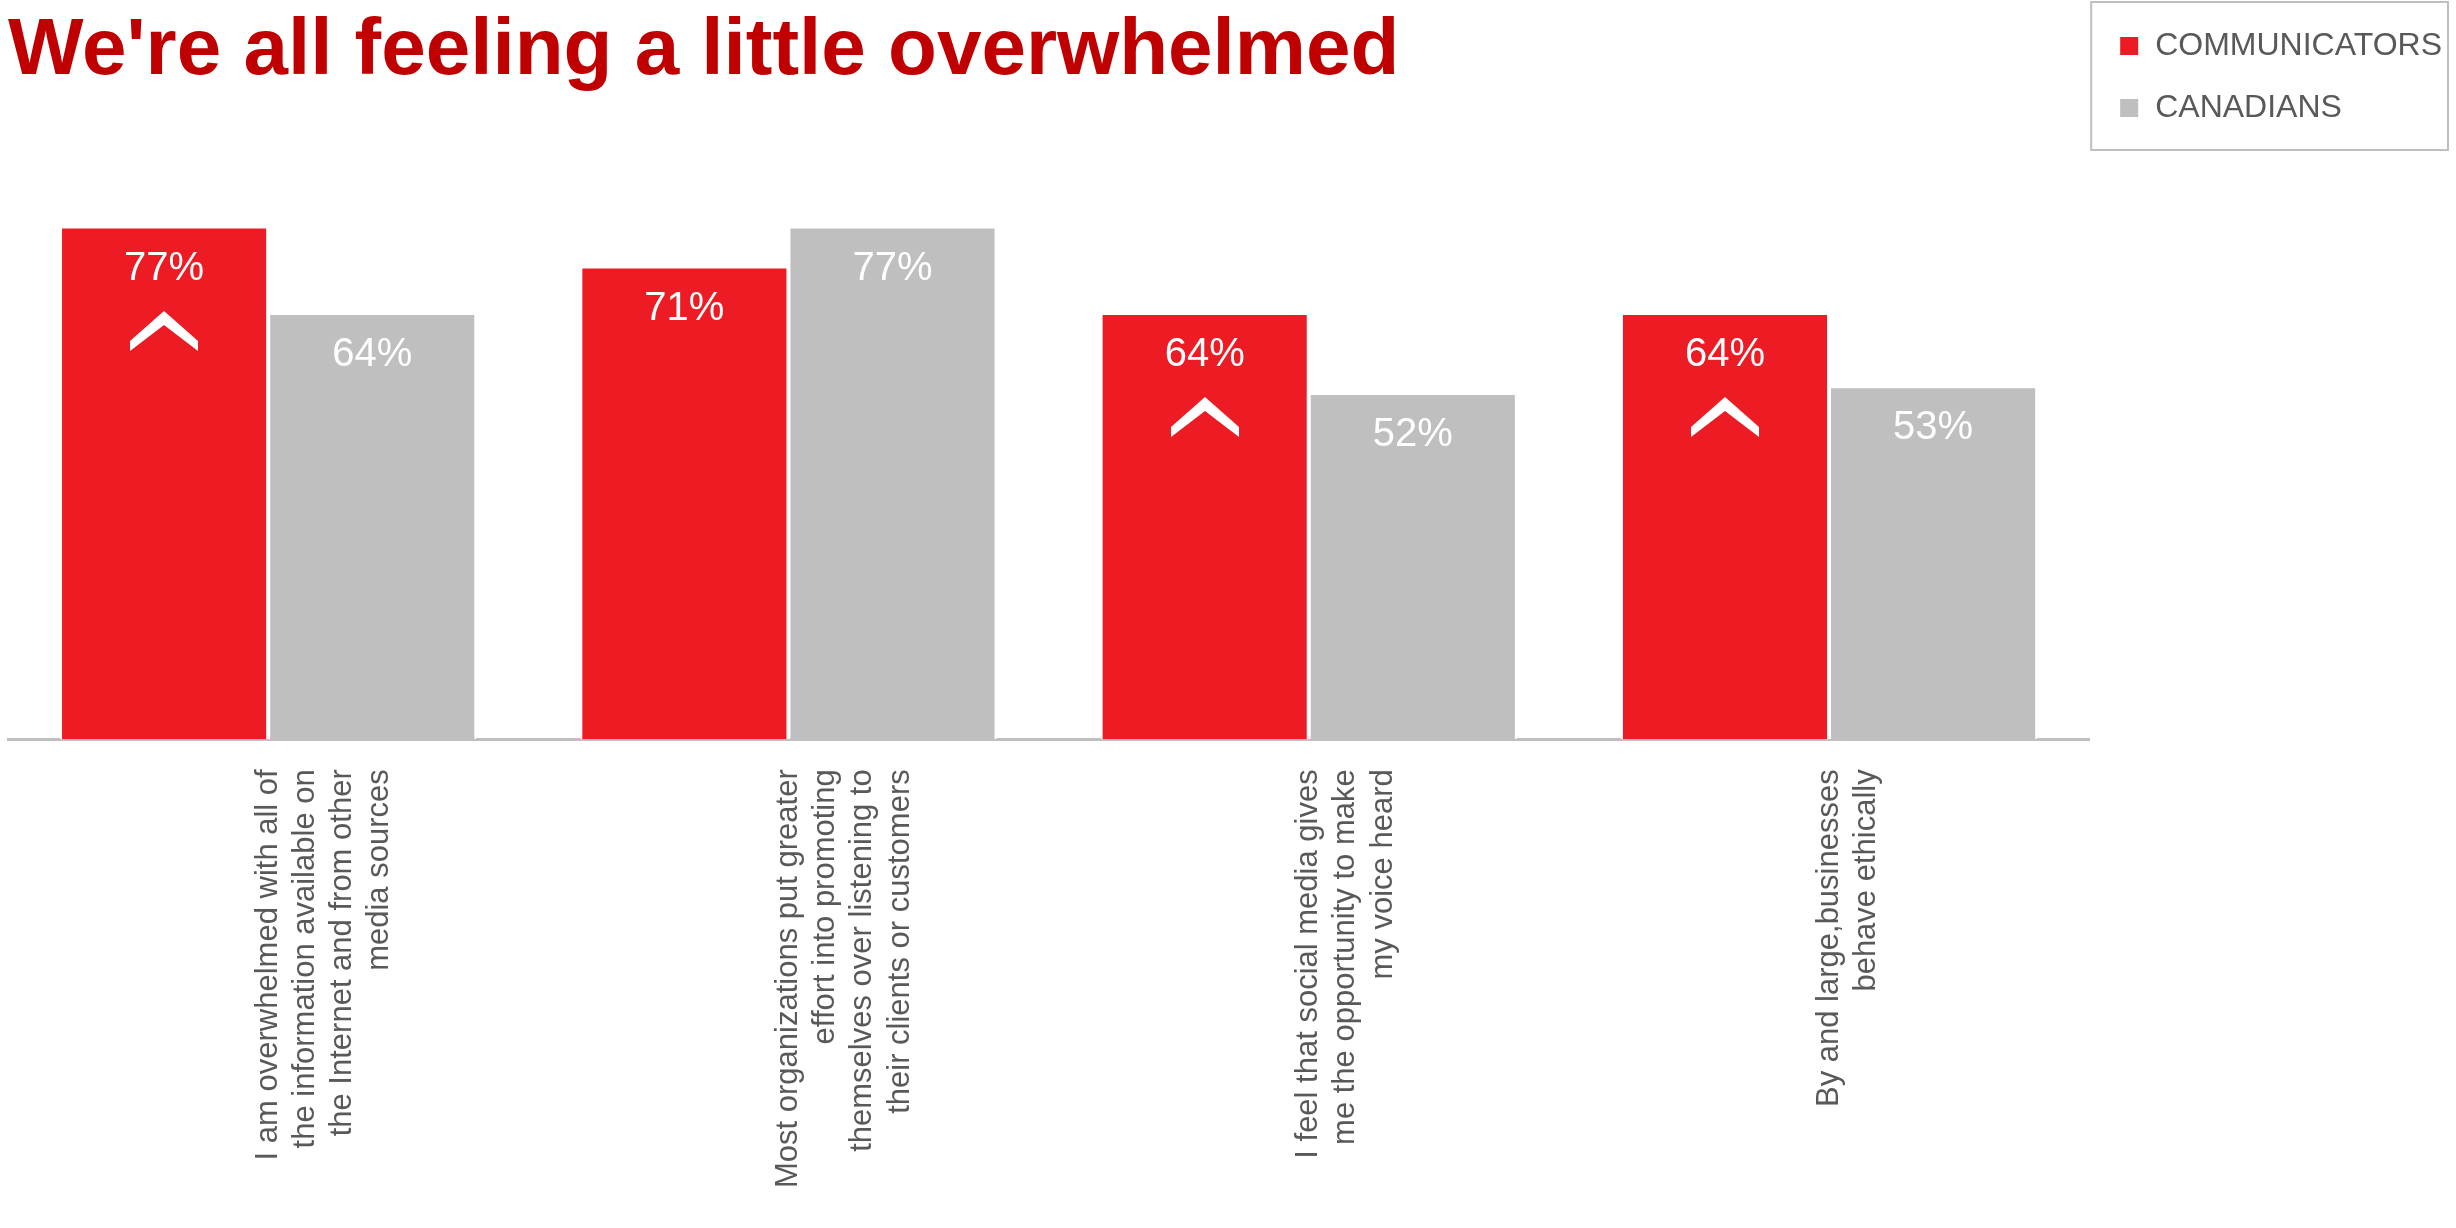 This screenshot has height=1228, width=2456. Describe the element at coordinates (704, 47) in the screenshot. I see `chart-title: We're all feeling a little overwhelmed` at that location.